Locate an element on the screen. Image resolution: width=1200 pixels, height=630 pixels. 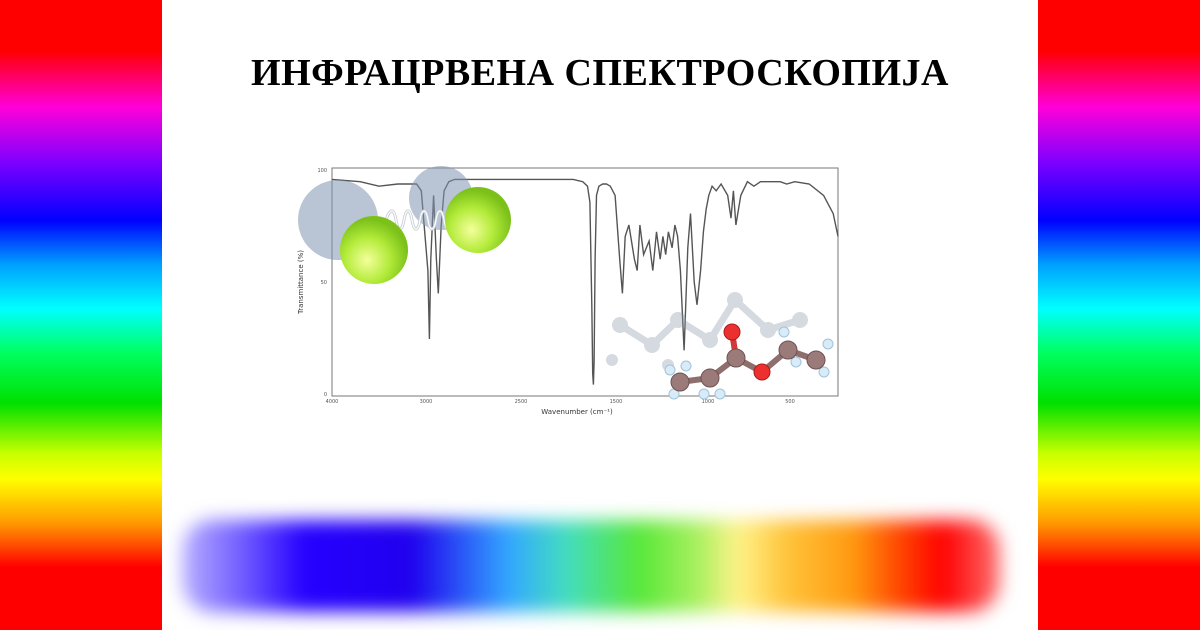
x-tick-label: 4000 is located at coordinates (332, 402).